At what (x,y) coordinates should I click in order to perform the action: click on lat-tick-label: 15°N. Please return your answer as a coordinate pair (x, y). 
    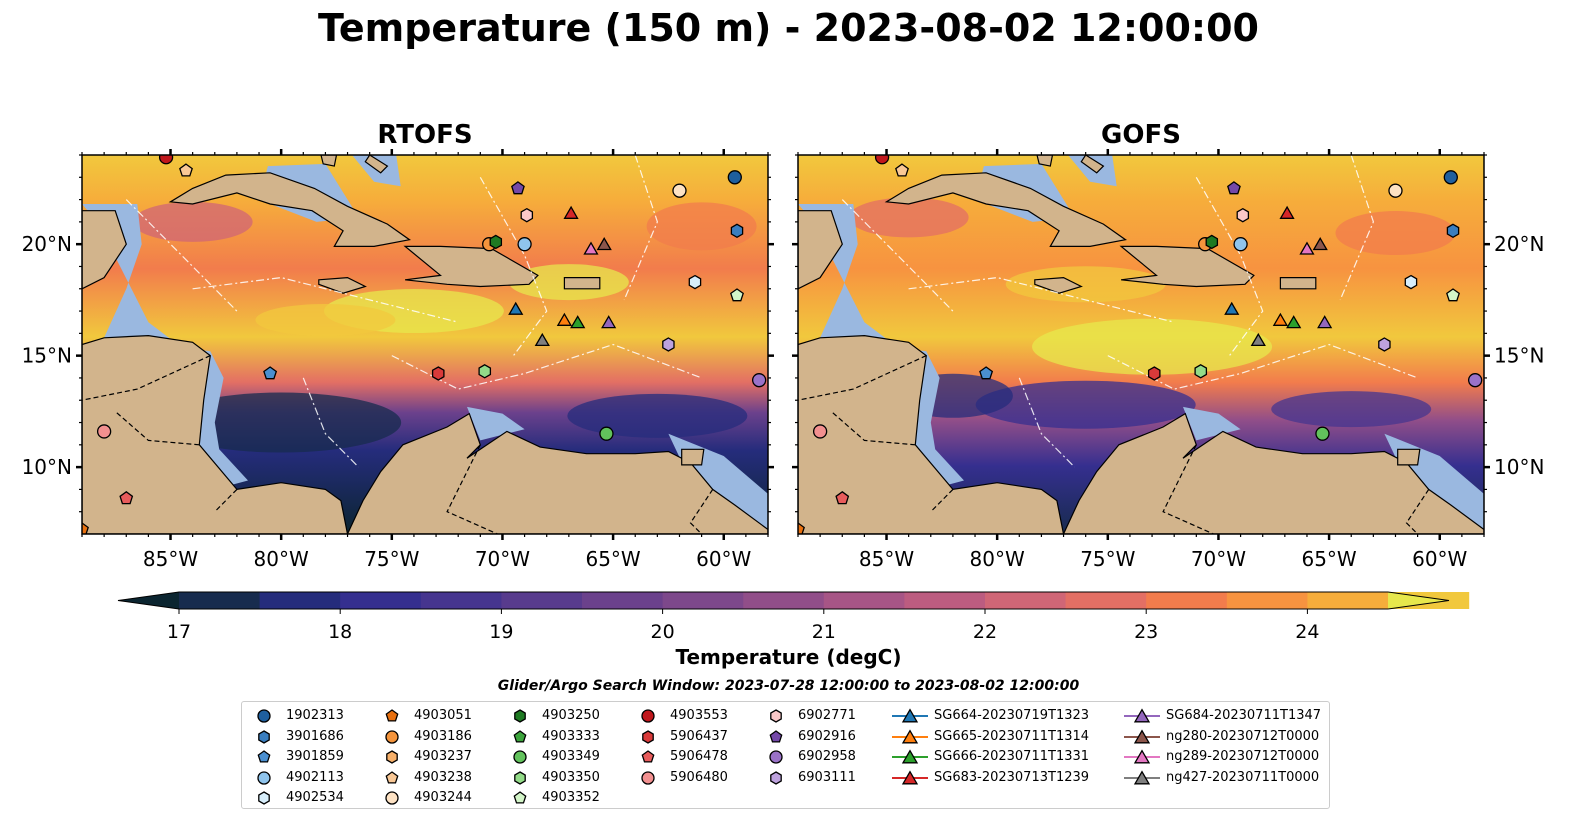
    Looking at the image, I should click on (1519, 356).